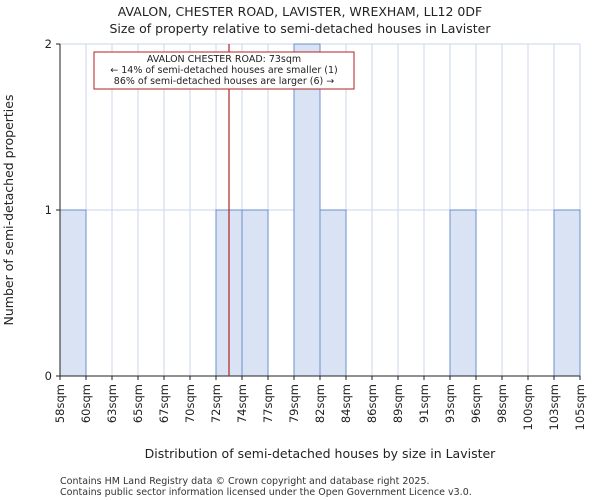 The width and height of the screenshot is (600, 500). I want to click on x-tick-label: 86sqm, so click(372, 403).